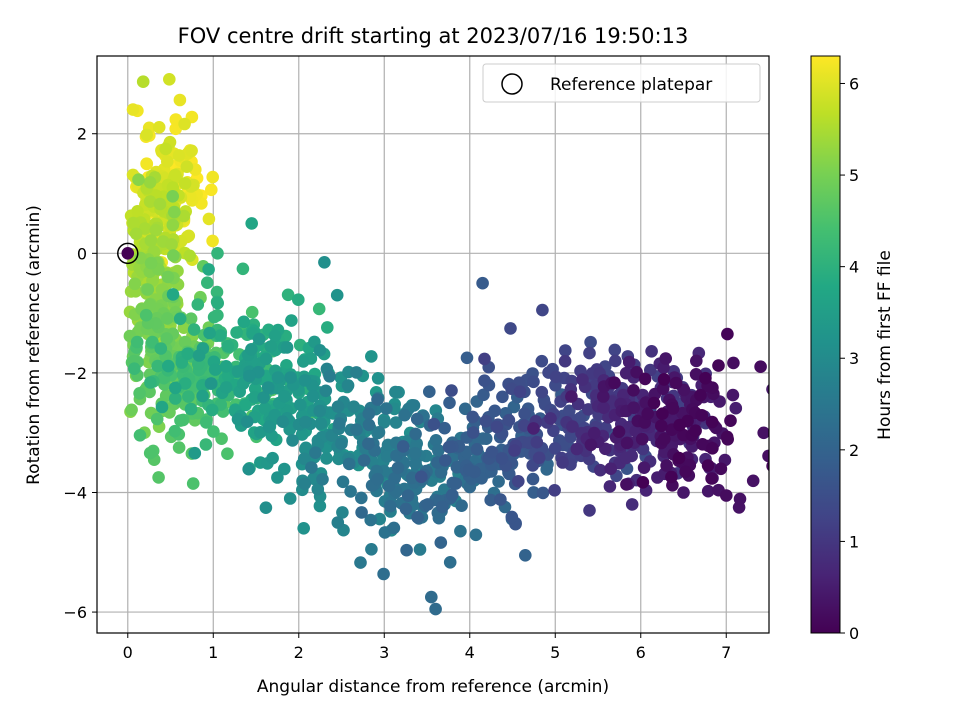 Image resolution: width=960 pixels, height=720 pixels. What do you see at coordinates (854, 541) in the screenshot?
I see `colorbar-tick-label: 1` at bounding box center [854, 541].